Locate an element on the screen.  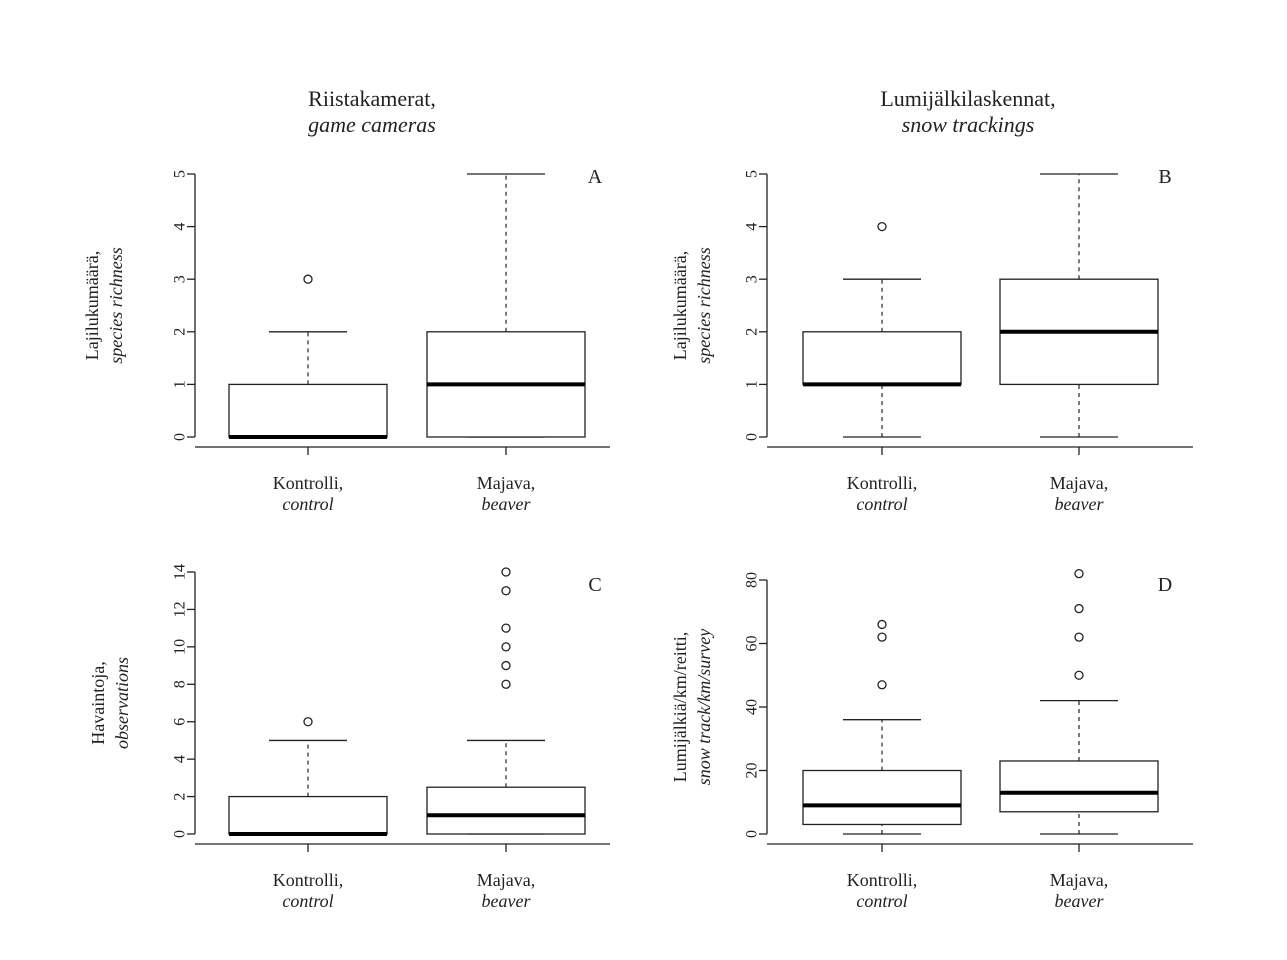
panel-letter: C is located at coordinates (594, 585).